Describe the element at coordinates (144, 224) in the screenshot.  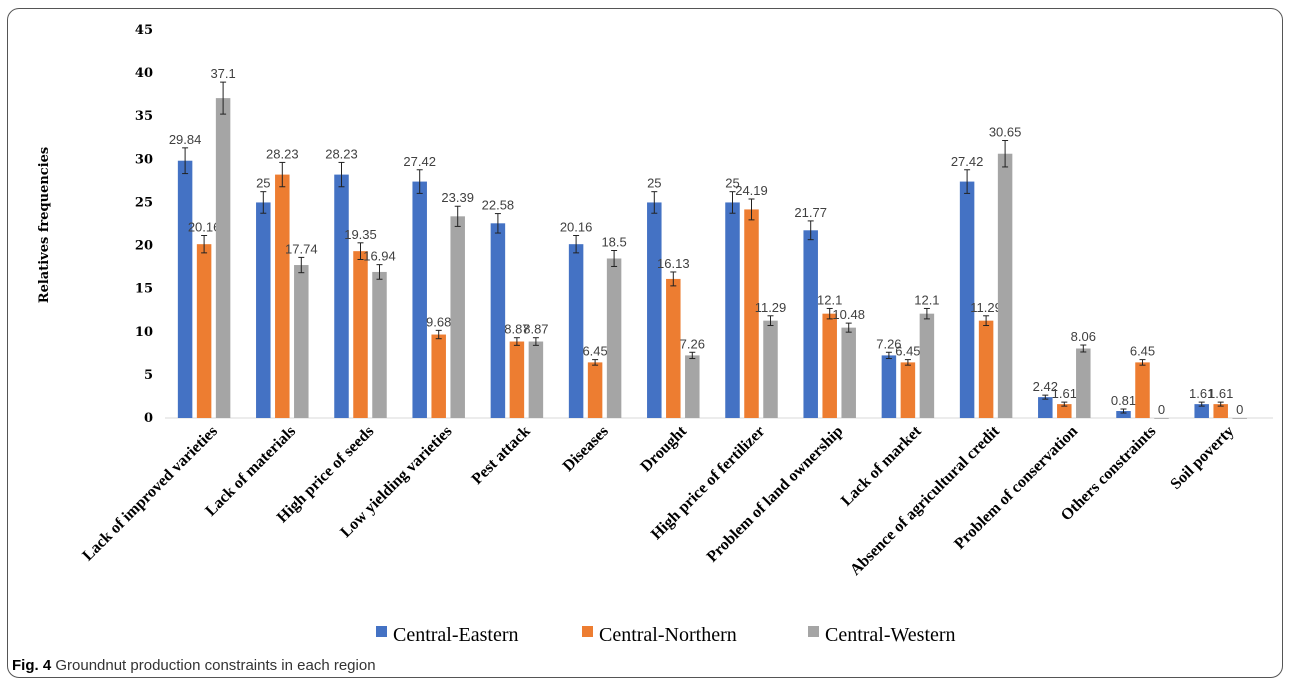
I see `y-axis-ticks: 0 5 10 15 20 25 30 35 40 45` at that location.